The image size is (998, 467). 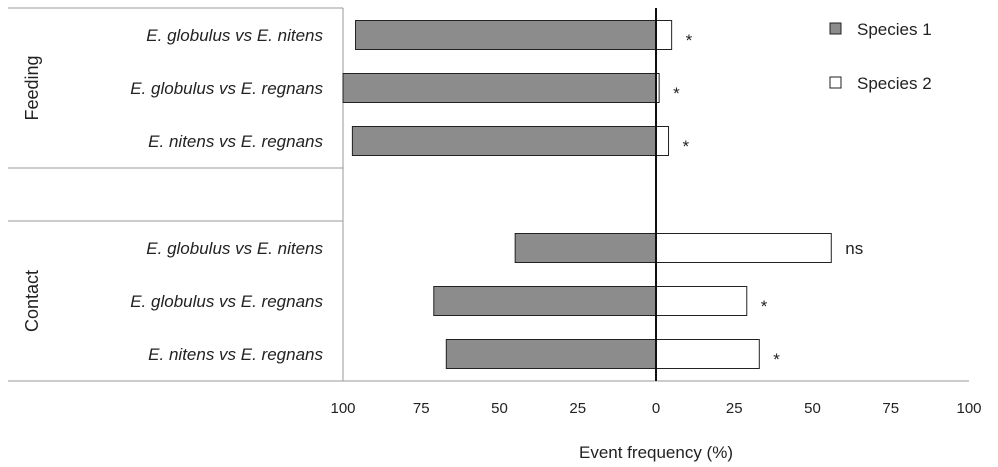 What do you see at coordinates (656, 452) in the screenshot?
I see `x-axis-title: Event frequency (%)` at bounding box center [656, 452].